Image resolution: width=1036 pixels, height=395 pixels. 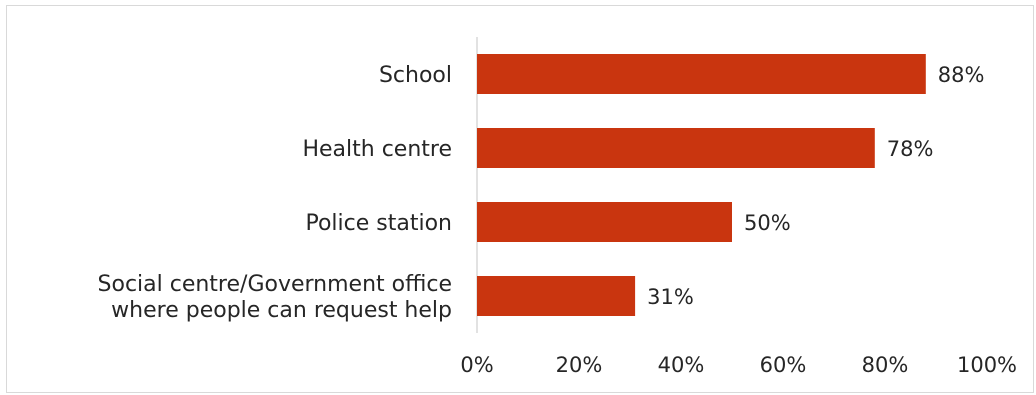 What do you see at coordinates (415, 75) in the screenshot?
I see `category-label-0: School` at bounding box center [415, 75].